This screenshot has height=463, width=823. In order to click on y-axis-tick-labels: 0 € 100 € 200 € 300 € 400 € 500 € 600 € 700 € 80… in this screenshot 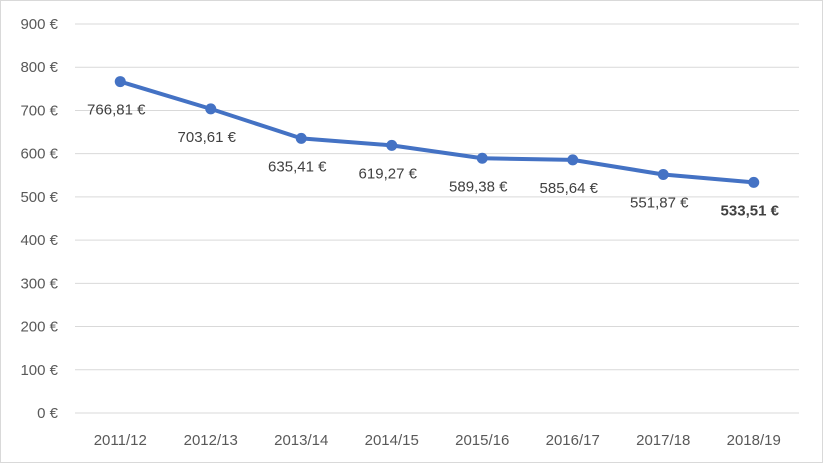, I will do `click(39, 219)`.